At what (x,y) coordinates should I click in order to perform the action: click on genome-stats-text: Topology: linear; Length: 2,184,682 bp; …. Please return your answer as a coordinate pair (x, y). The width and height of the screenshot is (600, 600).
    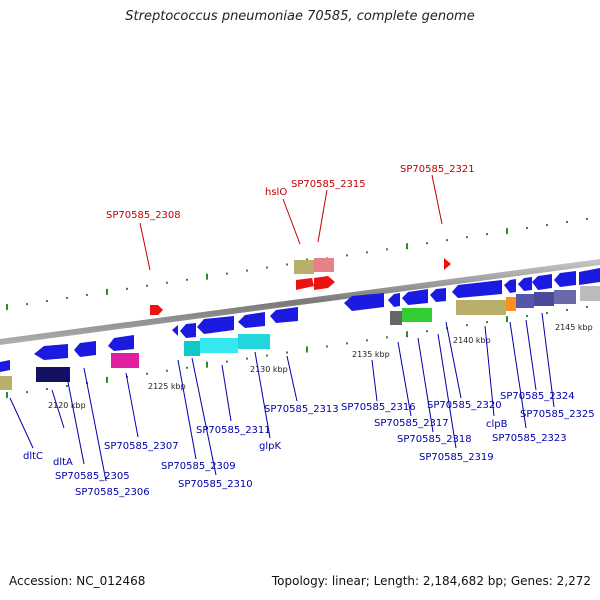
    Looking at the image, I should click on (431, 581).